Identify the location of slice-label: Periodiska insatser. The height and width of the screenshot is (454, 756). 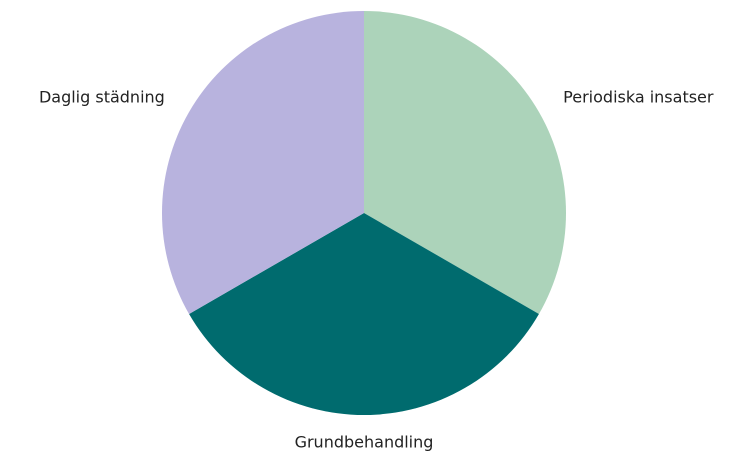
(638, 97).